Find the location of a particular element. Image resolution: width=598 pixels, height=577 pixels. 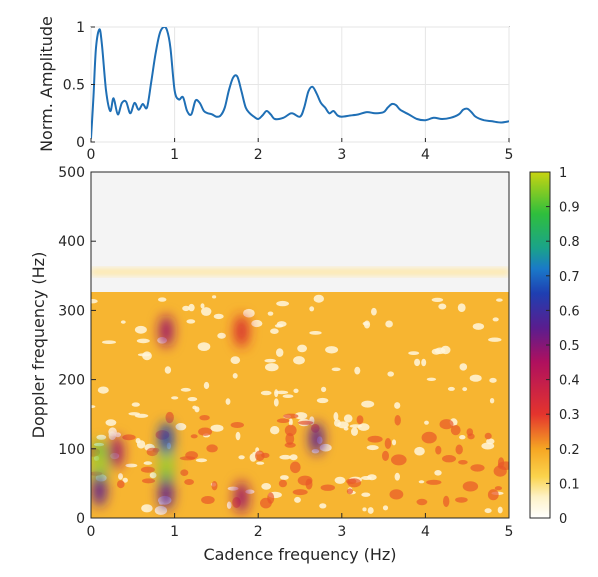

colorbar-tick-label: 0.3 is located at coordinates (569, 415).